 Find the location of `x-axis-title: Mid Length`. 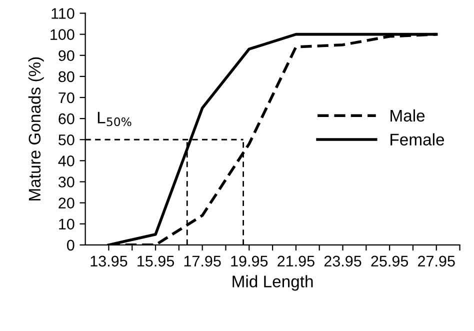

x-axis-title: Mid Length is located at coordinates (272, 283).